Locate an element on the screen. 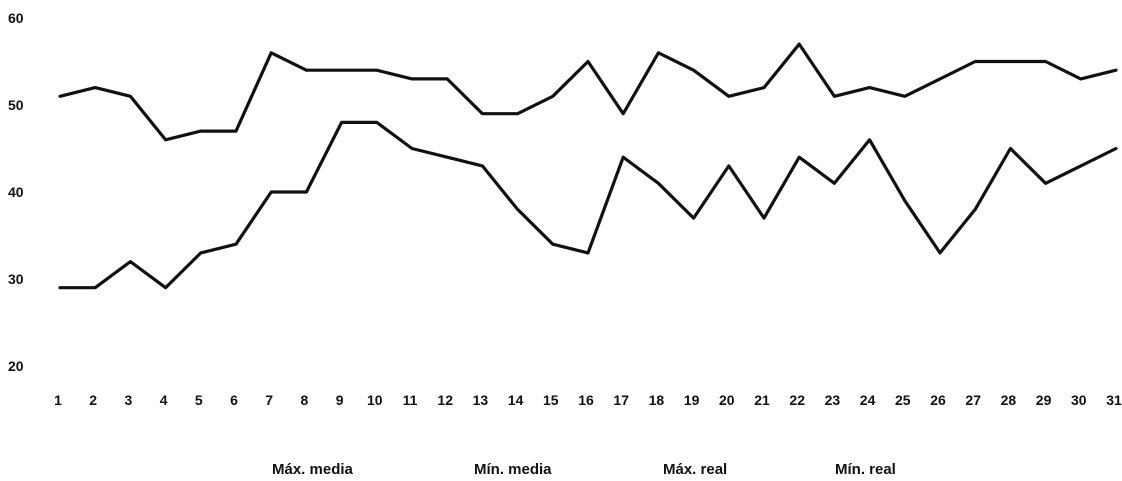 The width and height of the screenshot is (1122, 481). x-tick-label: 27 is located at coordinates (973, 400).